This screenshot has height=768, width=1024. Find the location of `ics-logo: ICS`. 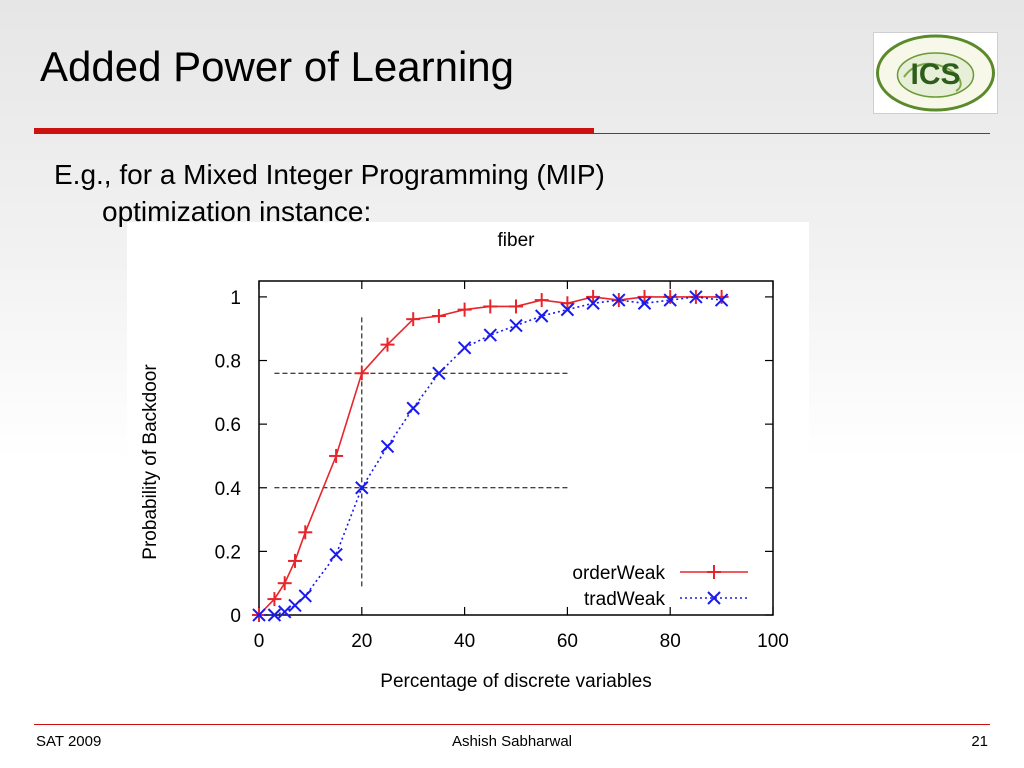

ics-logo: ICS is located at coordinates (935, 73).